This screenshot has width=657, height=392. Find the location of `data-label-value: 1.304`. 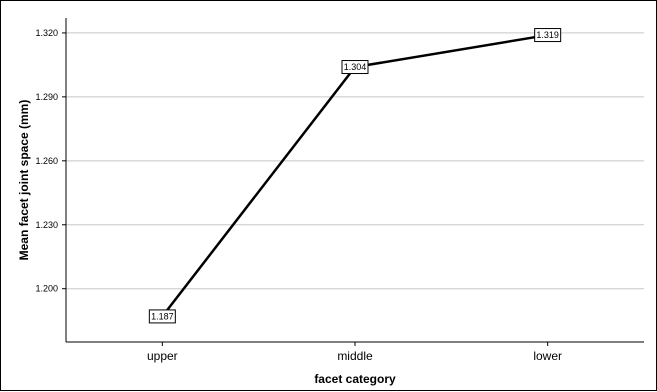

data-label-value: 1.304 is located at coordinates (355, 67).